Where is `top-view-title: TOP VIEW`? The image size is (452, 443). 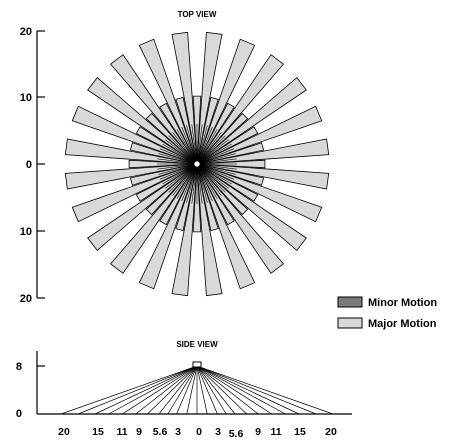 top-view-title: TOP VIEW is located at coordinates (197, 14).